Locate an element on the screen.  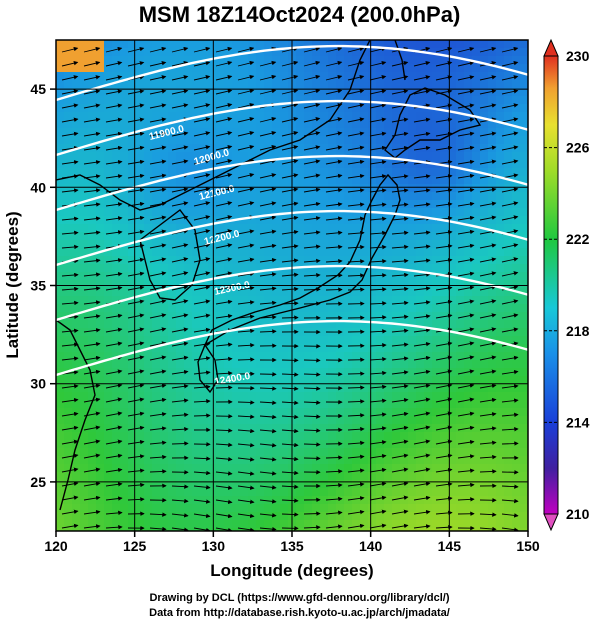
x-tick-label: 145 is located at coordinates (450, 546).